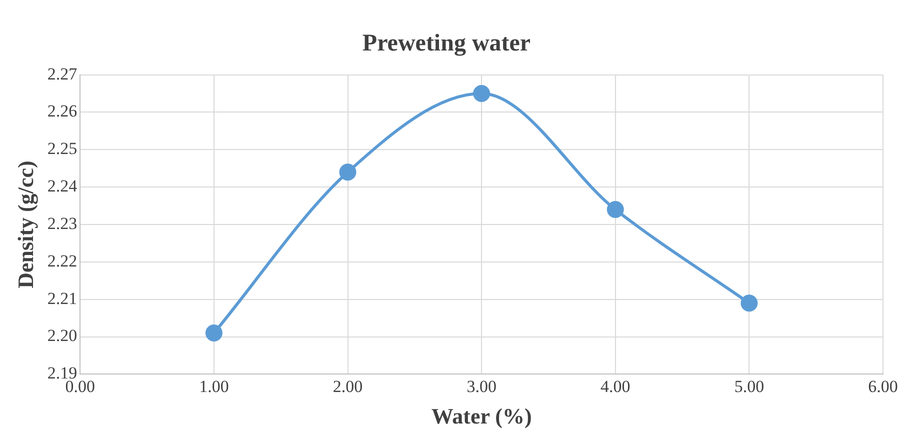 This screenshot has height=445, width=923. What do you see at coordinates (347, 386) in the screenshot?
I see `x-tick-label: 2.00` at bounding box center [347, 386].